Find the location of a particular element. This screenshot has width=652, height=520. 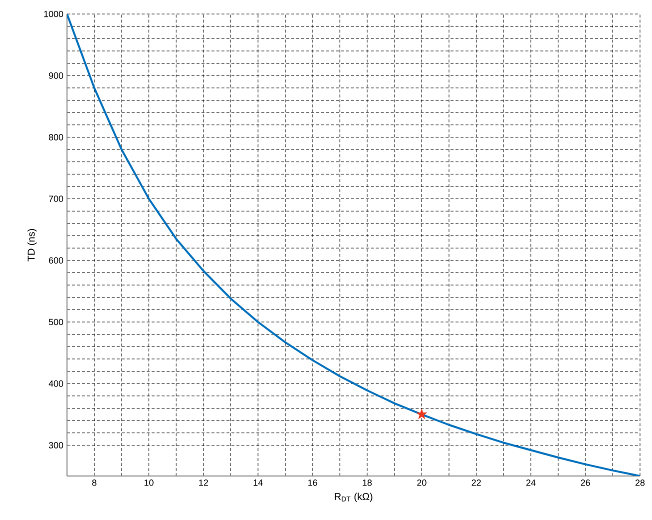

y-tick-label: 700 is located at coordinates (56, 199).